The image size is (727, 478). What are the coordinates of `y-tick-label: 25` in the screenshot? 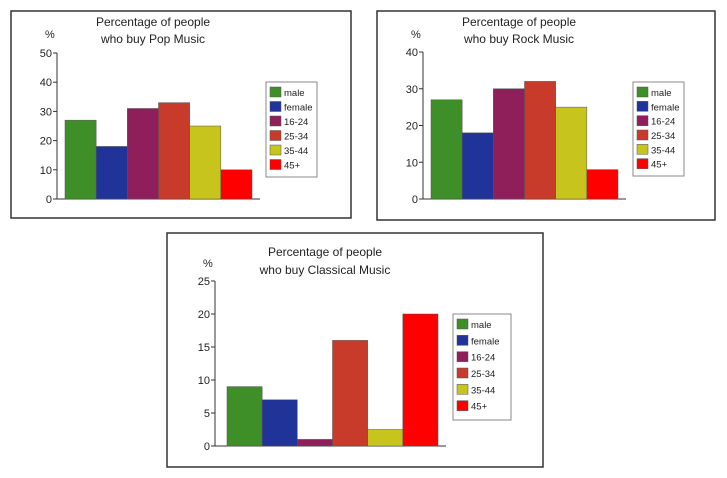 It's located at (204, 282).